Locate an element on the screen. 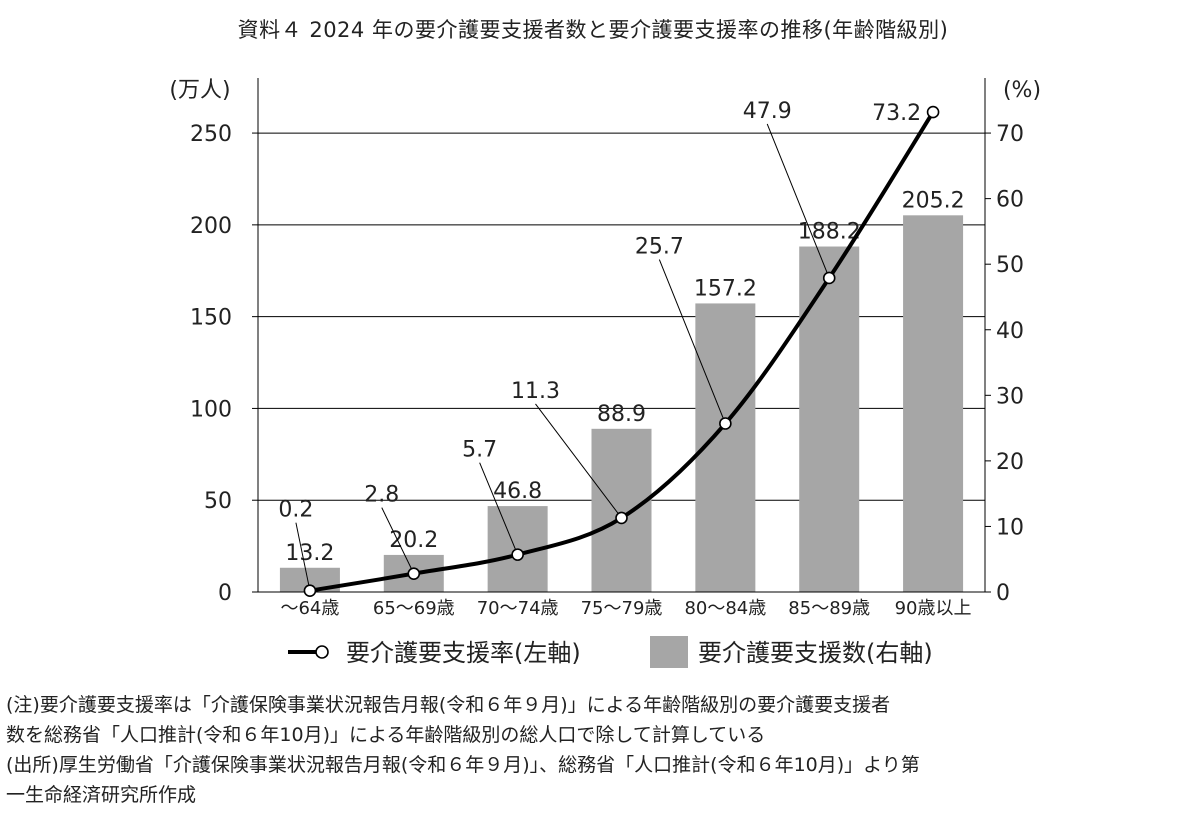  right-tick-label: 40 is located at coordinates (1010, 331).